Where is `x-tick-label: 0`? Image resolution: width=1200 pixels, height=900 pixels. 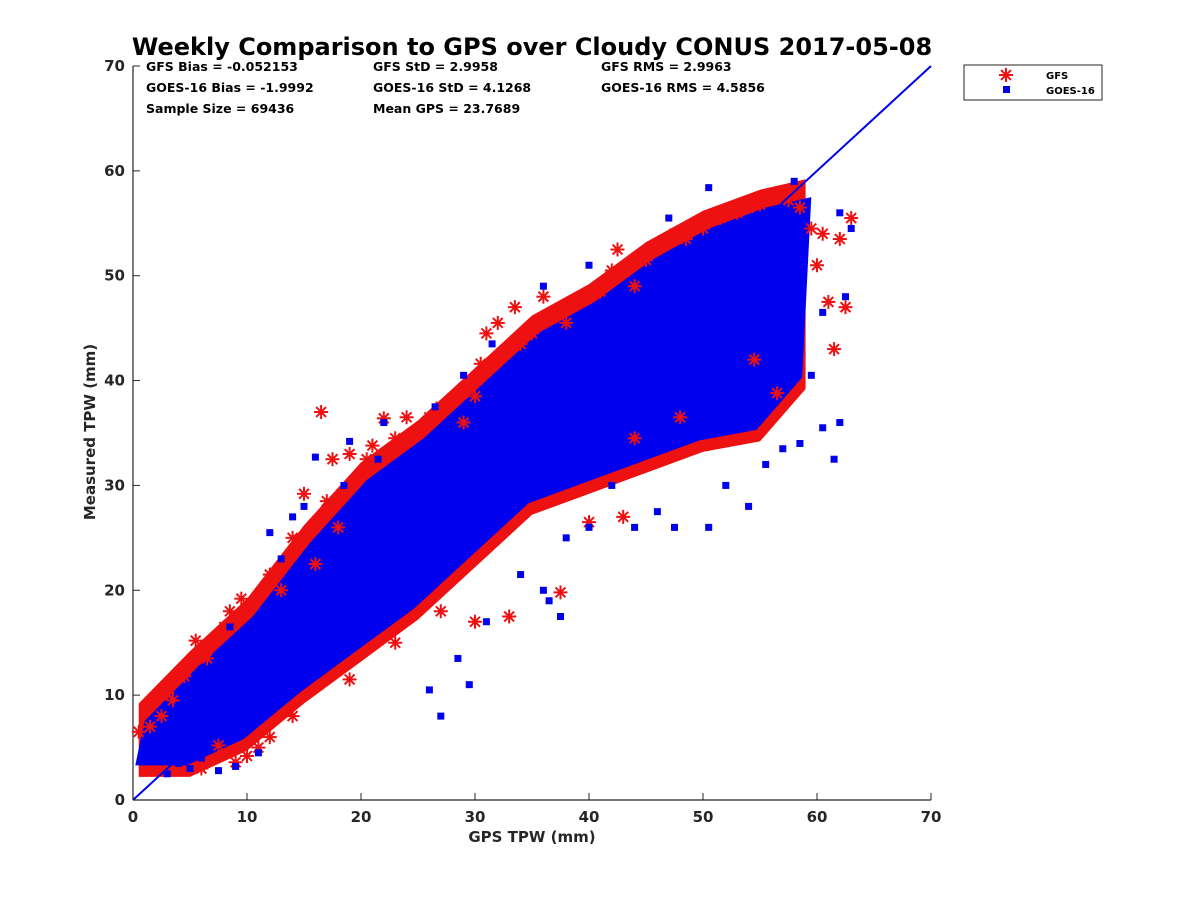
x-tick-label: 0 is located at coordinates (133, 817).